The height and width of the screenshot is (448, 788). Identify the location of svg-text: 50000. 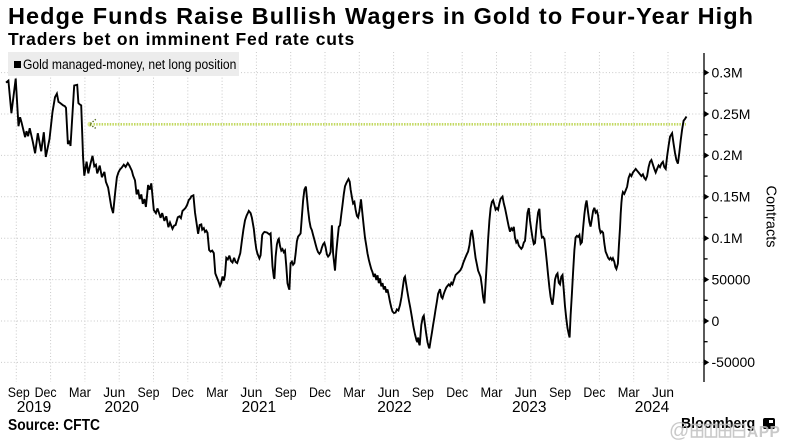
(731, 279).